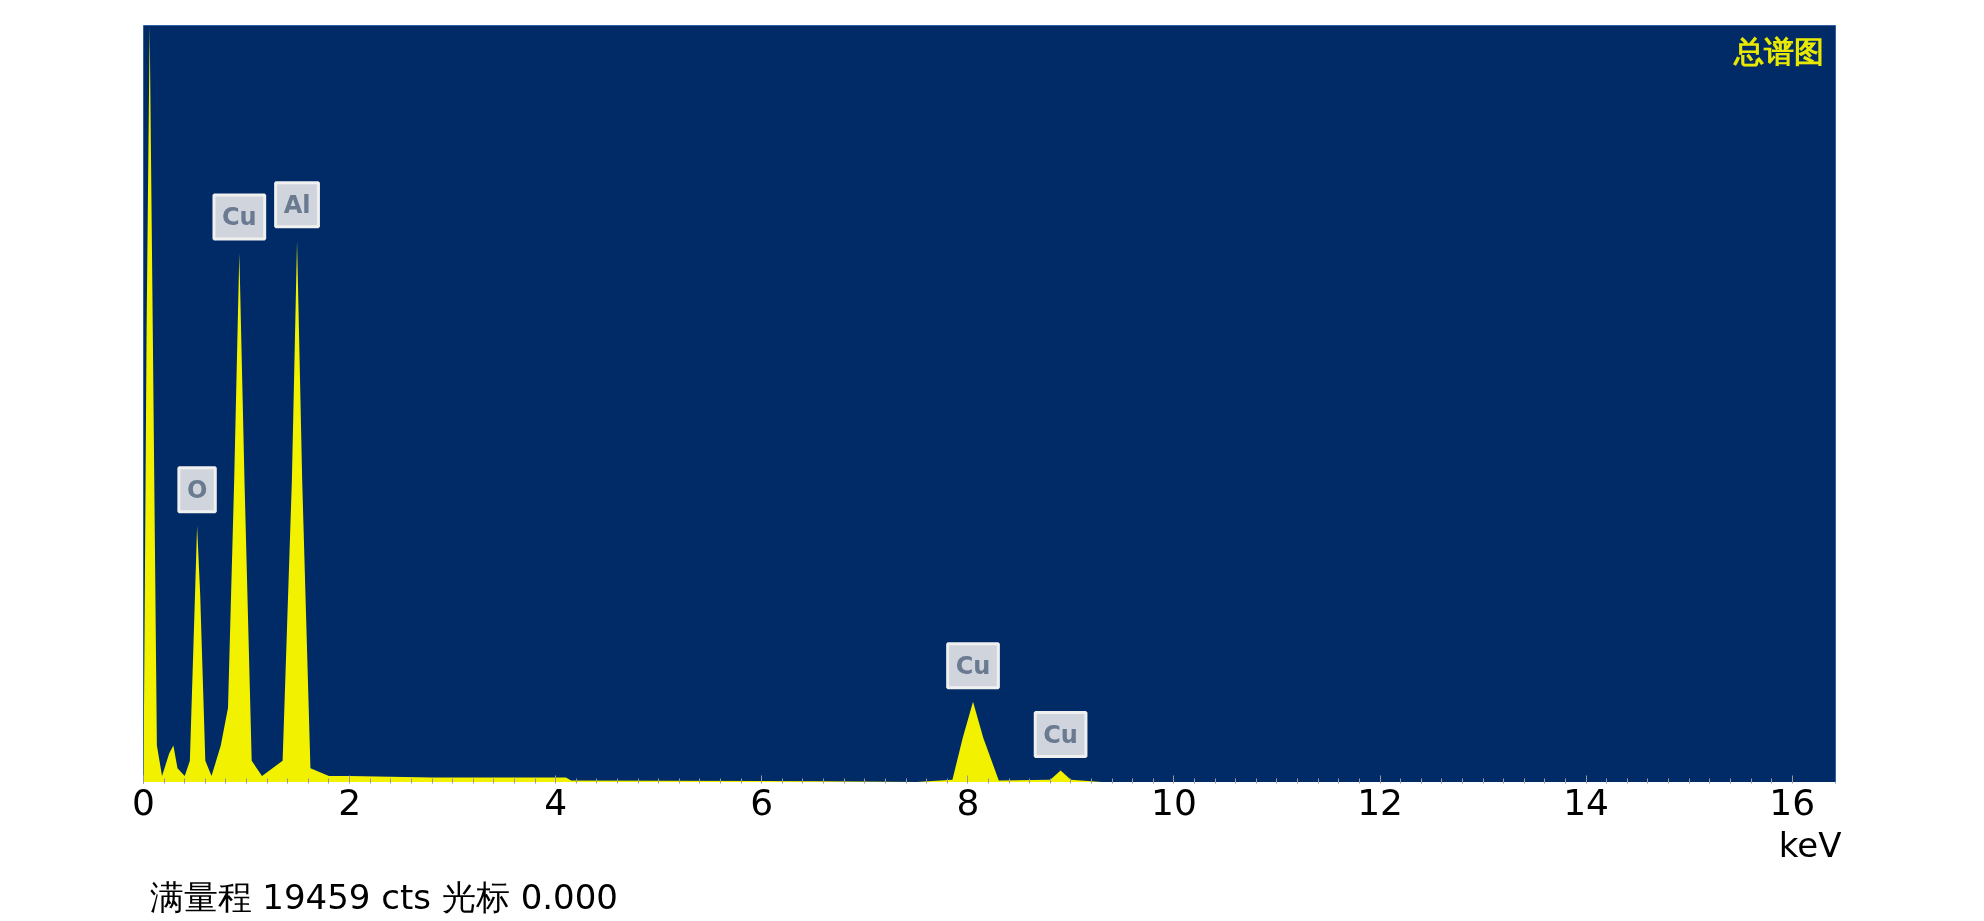  What do you see at coordinates (143, 802) in the screenshot?
I see `x-tick-label: 0` at bounding box center [143, 802].